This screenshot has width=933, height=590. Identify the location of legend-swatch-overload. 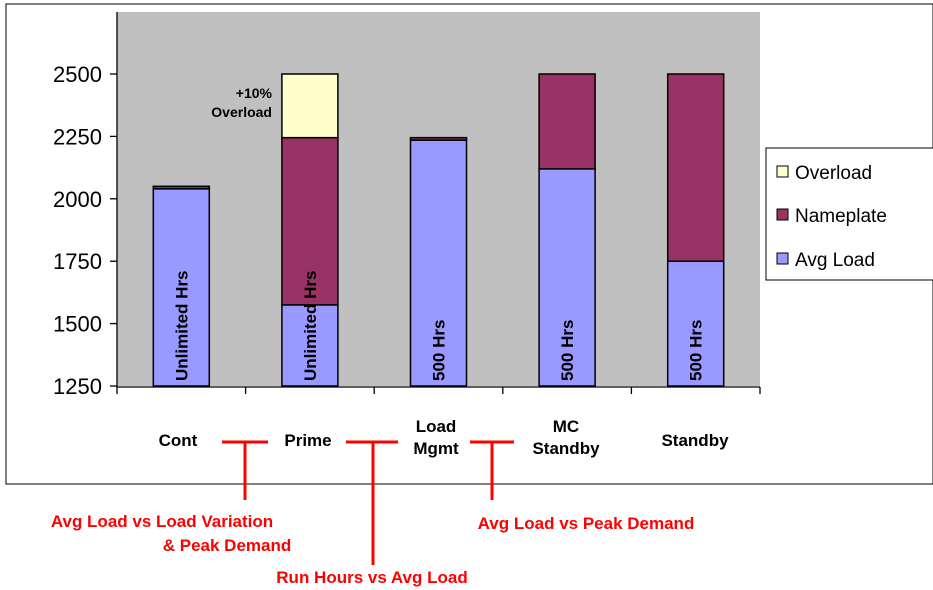
(782, 171).